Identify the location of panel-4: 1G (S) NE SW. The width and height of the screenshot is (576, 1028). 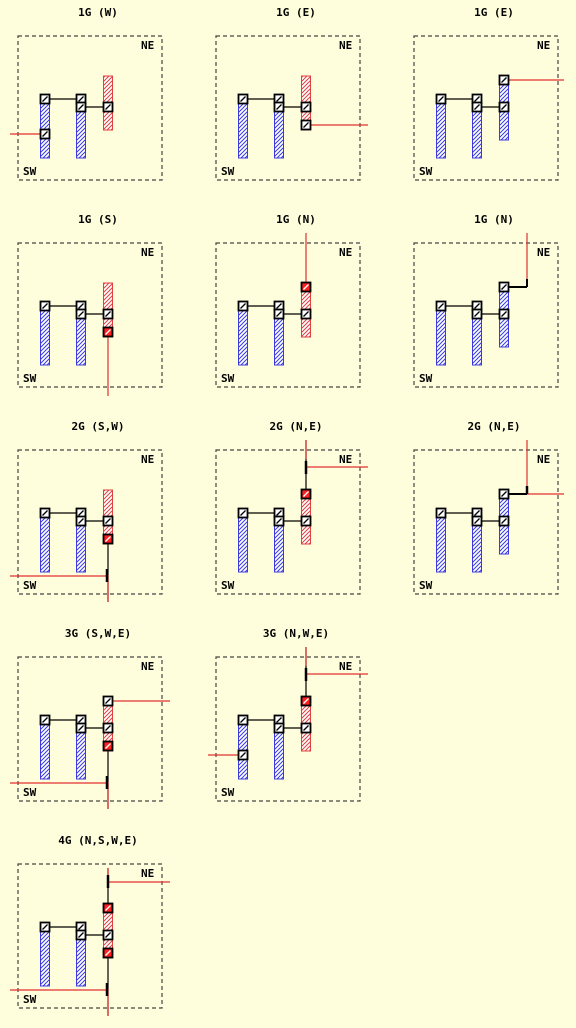
(98, 301).